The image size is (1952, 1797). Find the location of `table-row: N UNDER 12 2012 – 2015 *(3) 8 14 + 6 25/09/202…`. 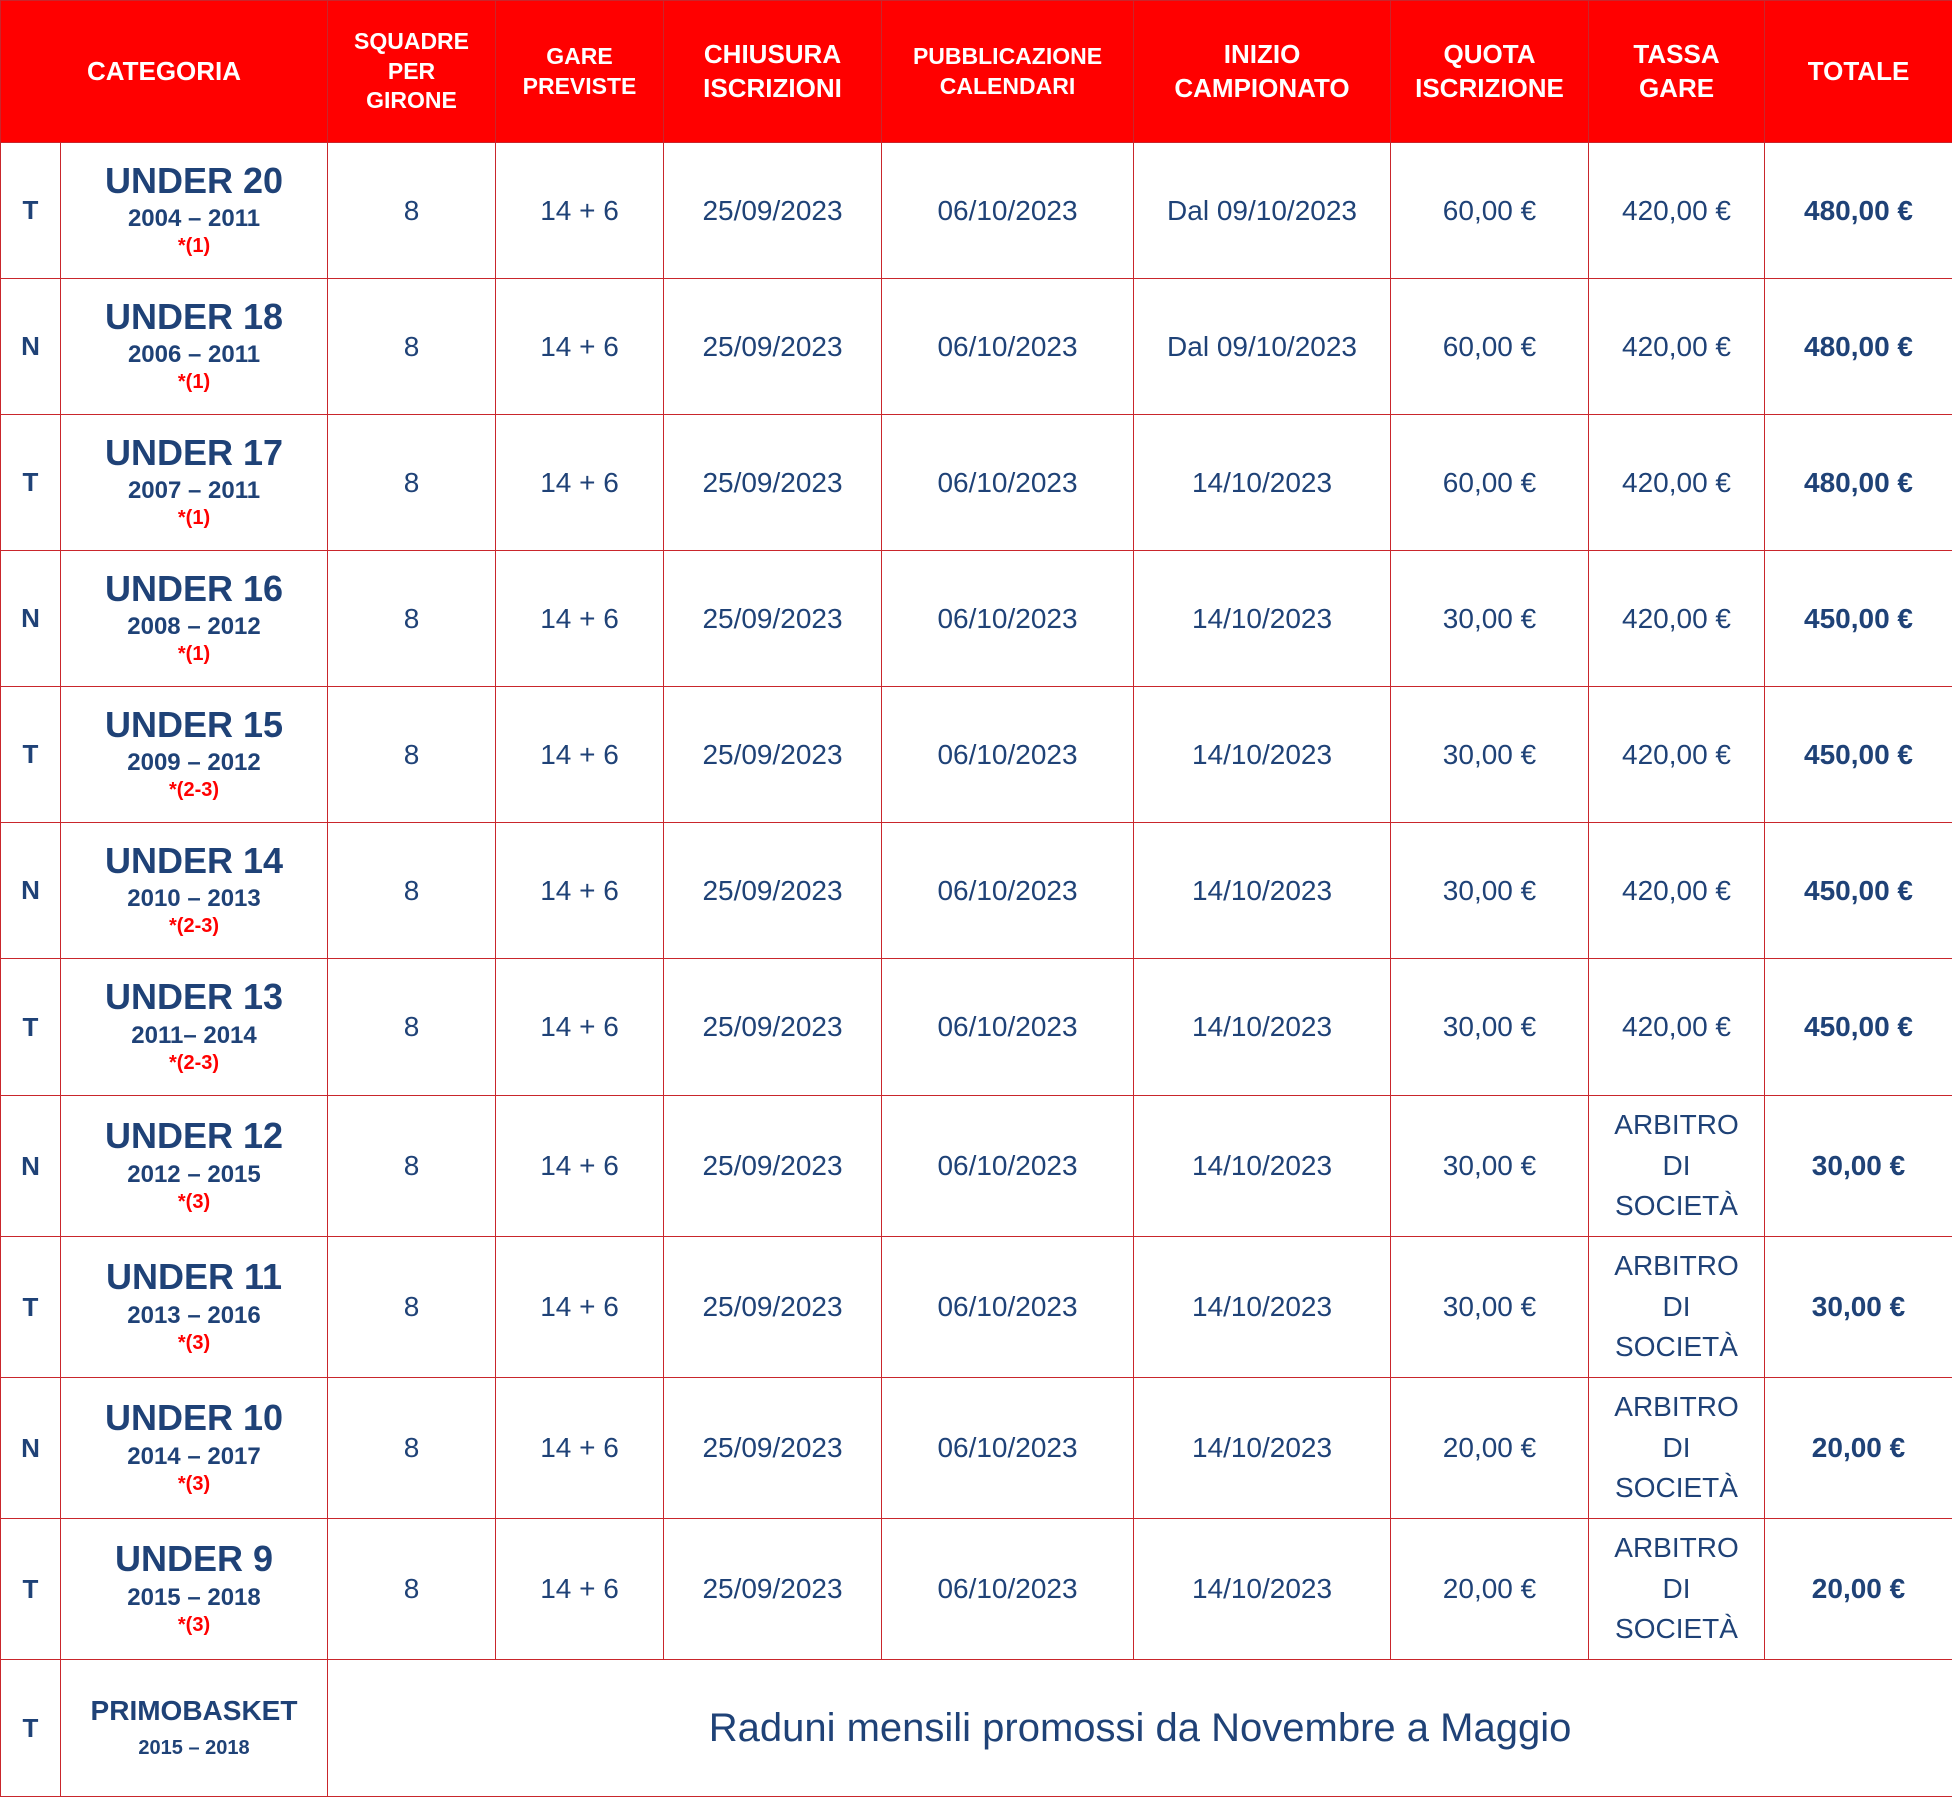

table-row: N UNDER 12 2012 – 2015 *(3) 8 14 + 6 25/09/202… is located at coordinates (976, 1166).